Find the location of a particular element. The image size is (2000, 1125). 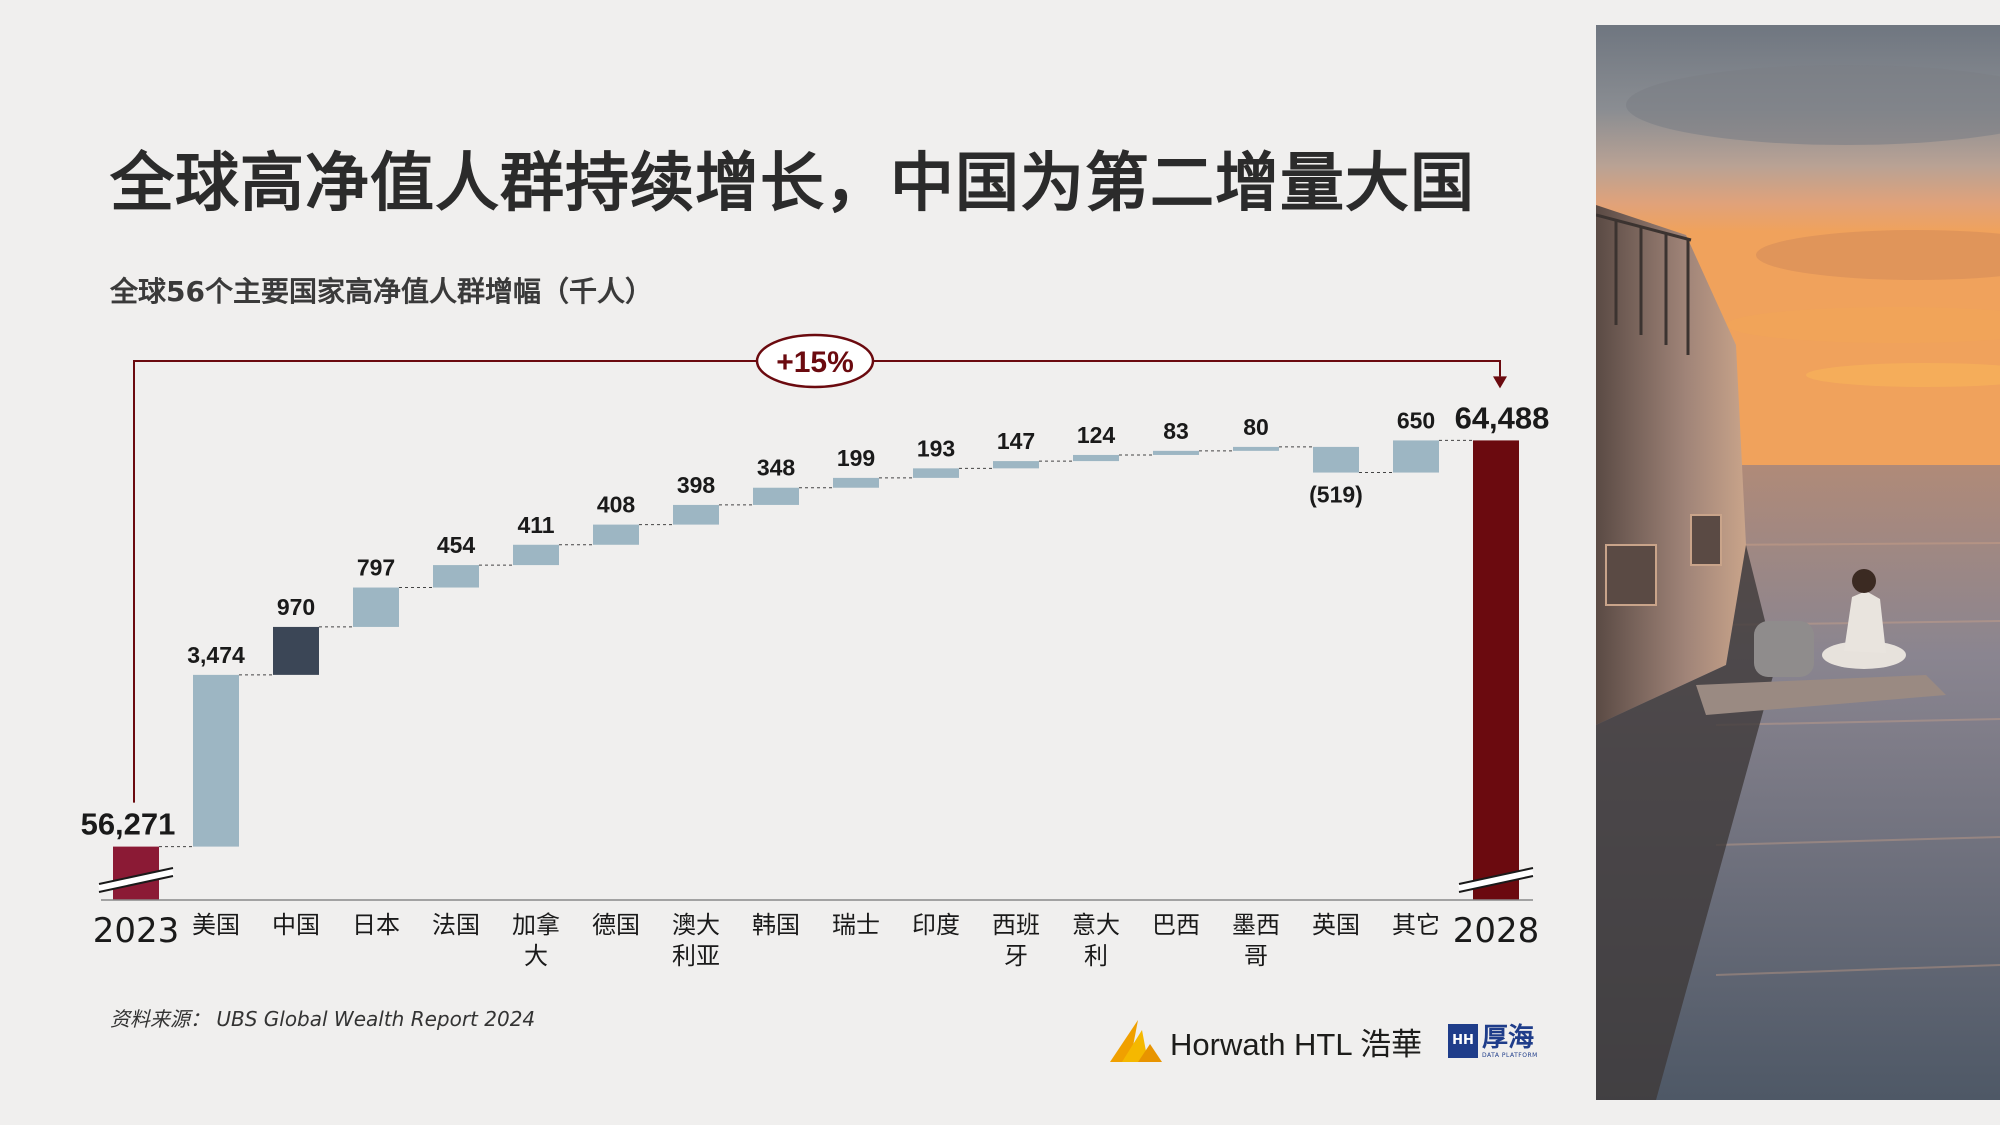

category-label-4-0: 法国 is located at coordinates (456, 925).